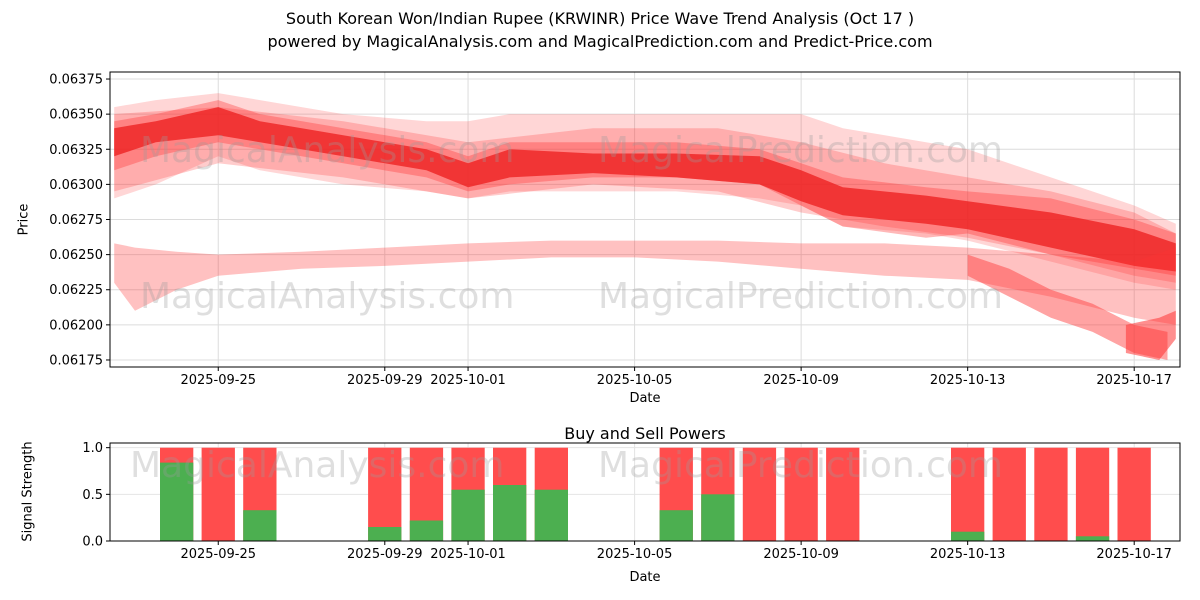  What do you see at coordinates (635, 380) in the screenshot?
I see `price-xtick-label: 2025-10-05` at bounding box center [635, 380].